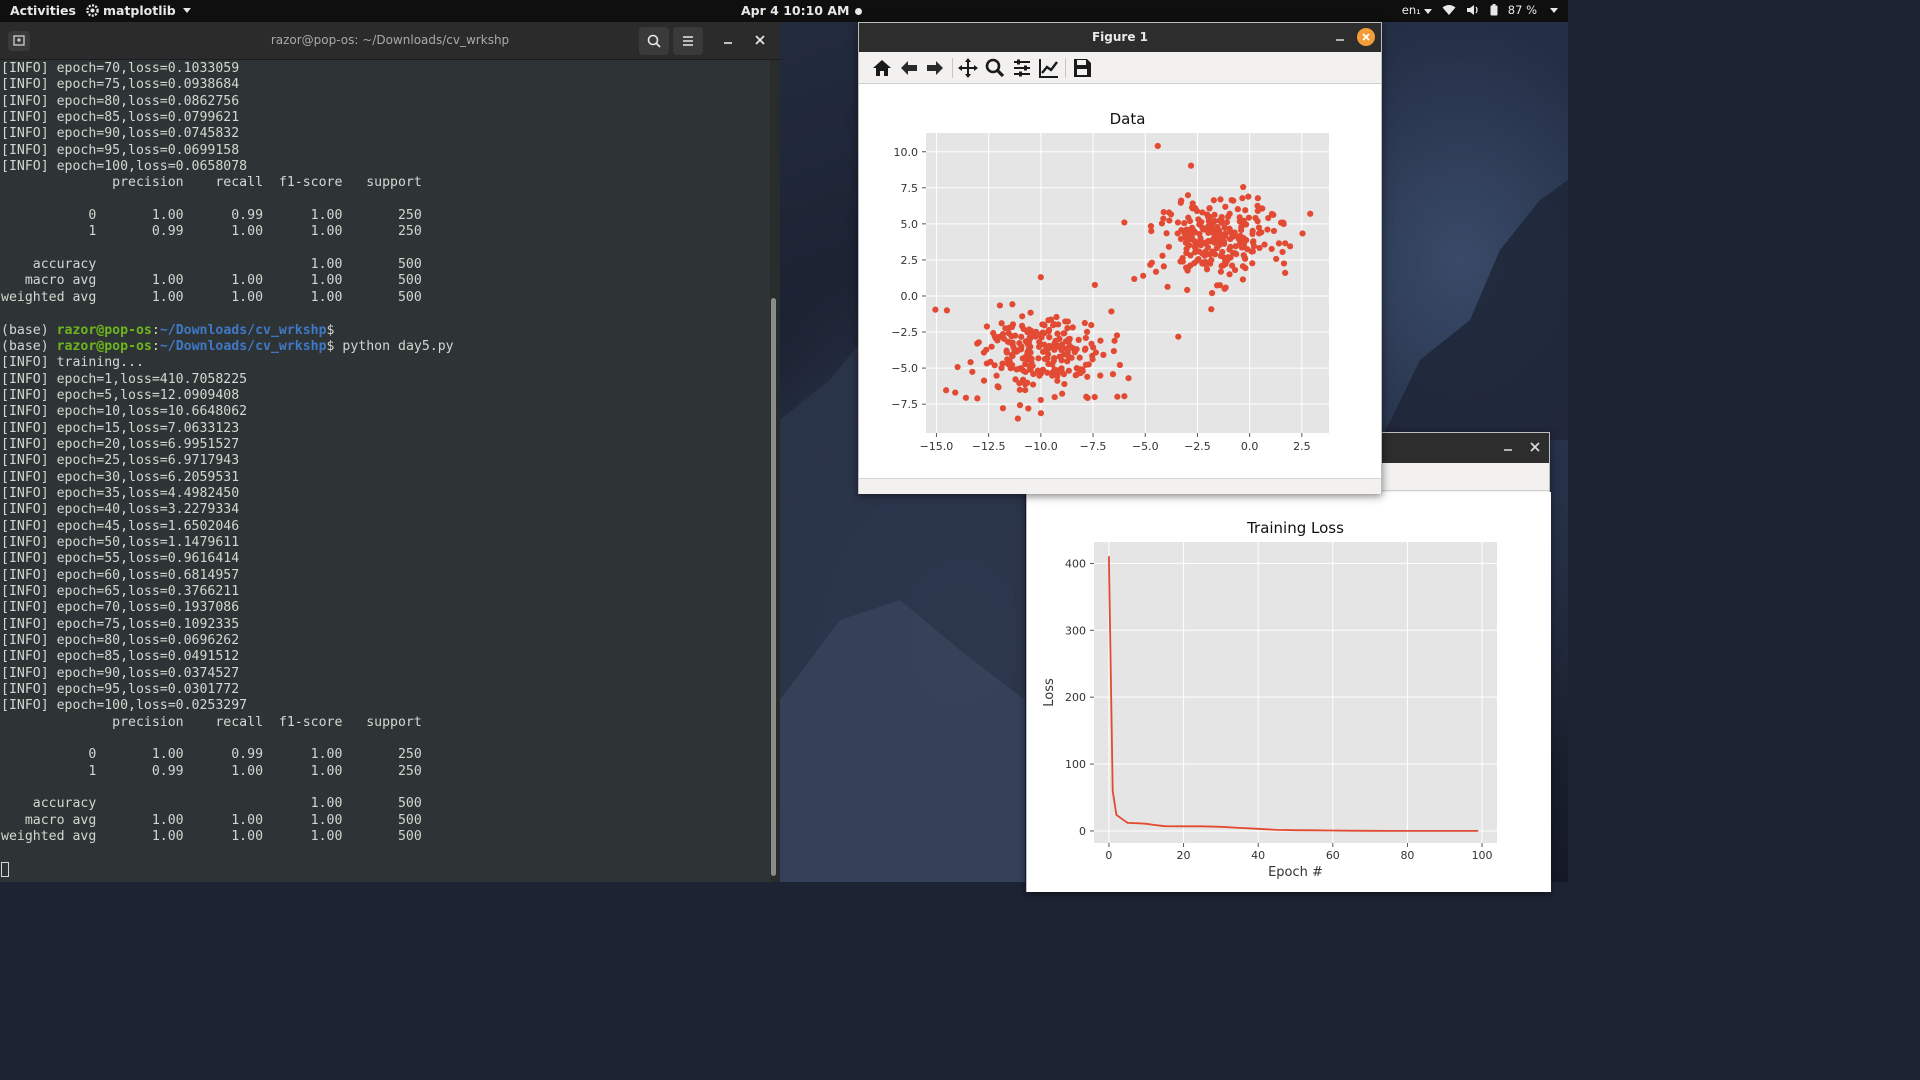 This screenshot has width=1920, height=1080. I want to click on search-button, so click(654, 41).